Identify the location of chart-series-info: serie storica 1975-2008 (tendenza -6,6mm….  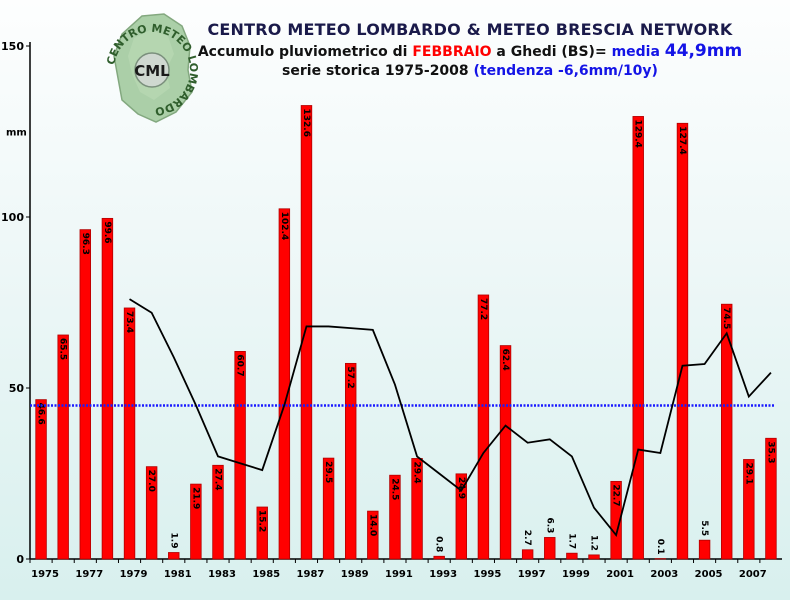
(470, 71).